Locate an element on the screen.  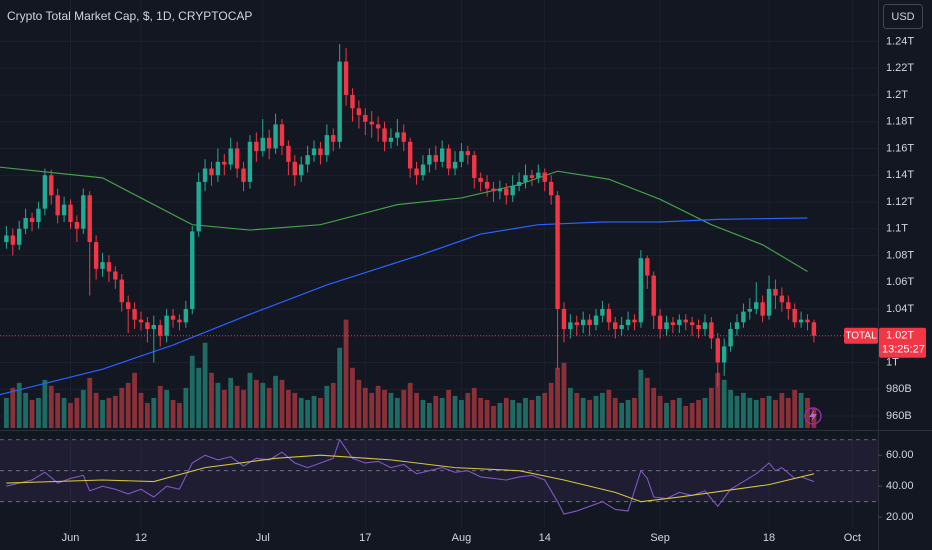
countdown-label: 13:25:27 is located at coordinates (903, 350).